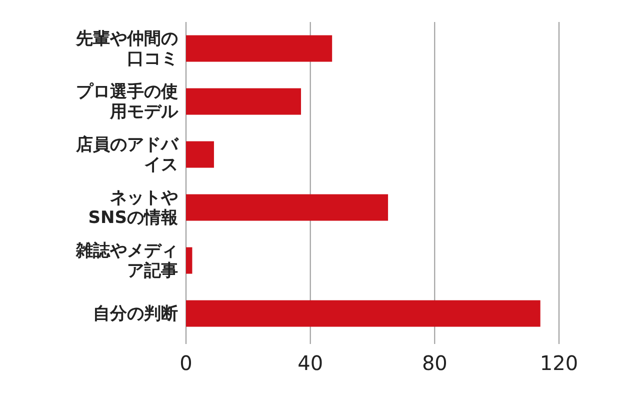 Image resolution: width=640 pixels, height=400 pixels. I want to click on y-tick-label: プロ選手の使用モデル, so click(126, 102).